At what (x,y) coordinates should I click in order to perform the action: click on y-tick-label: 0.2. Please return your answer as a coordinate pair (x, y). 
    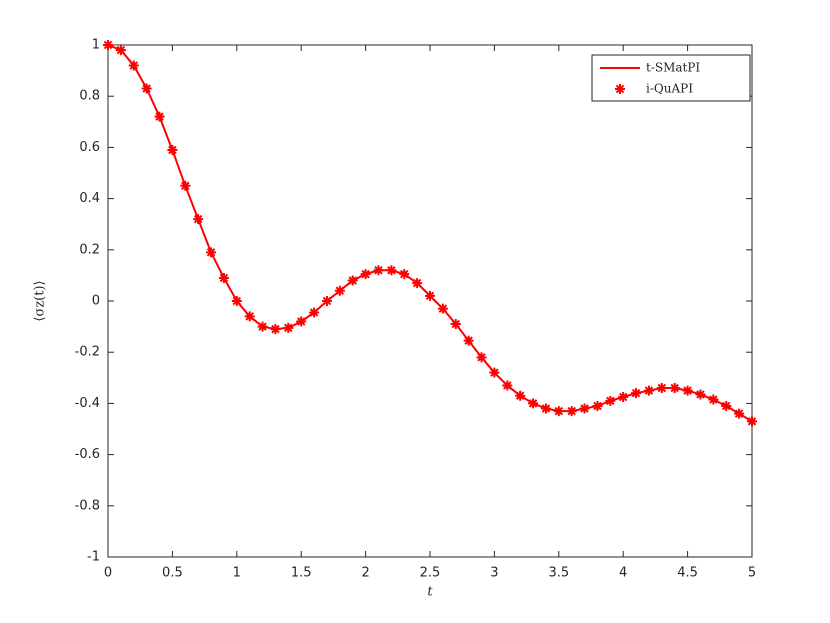
    Looking at the image, I should click on (89, 249).